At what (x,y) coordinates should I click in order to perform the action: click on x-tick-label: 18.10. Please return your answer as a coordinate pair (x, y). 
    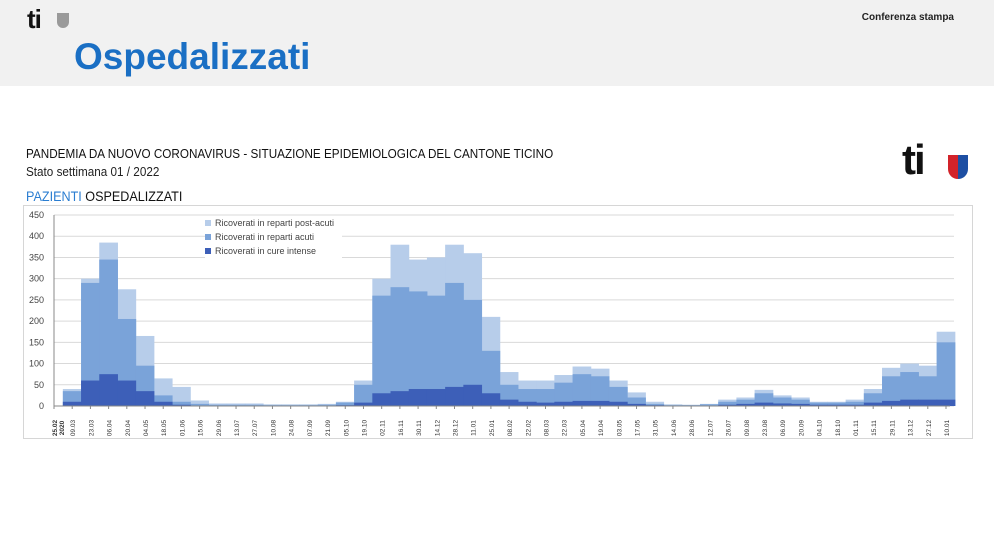
    Looking at the image, I should click on (838, 427).